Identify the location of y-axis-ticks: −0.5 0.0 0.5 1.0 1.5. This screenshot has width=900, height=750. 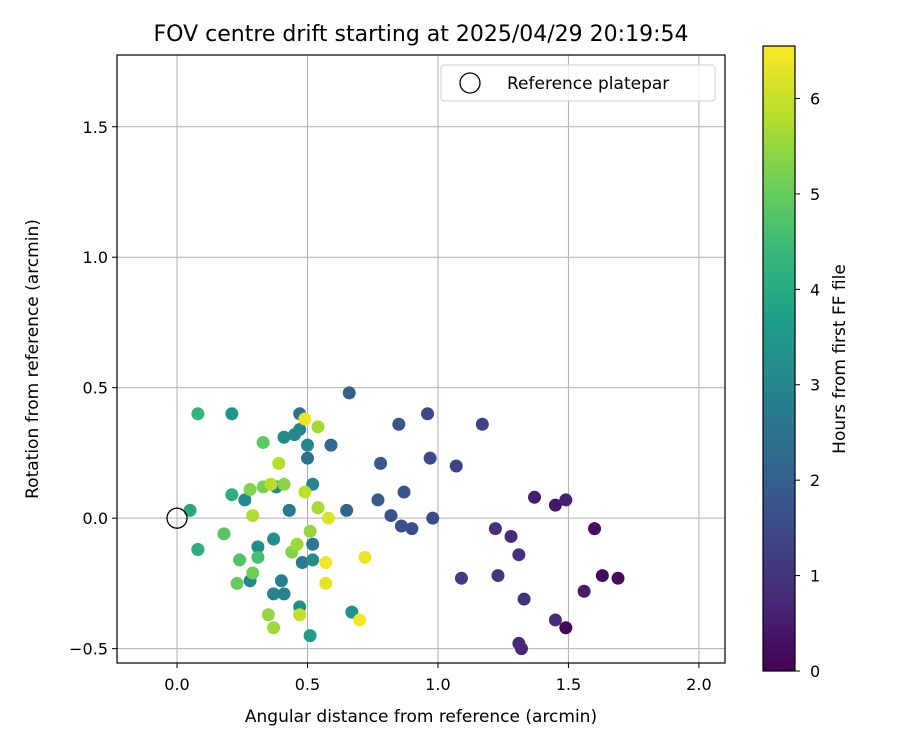
(93, 388).